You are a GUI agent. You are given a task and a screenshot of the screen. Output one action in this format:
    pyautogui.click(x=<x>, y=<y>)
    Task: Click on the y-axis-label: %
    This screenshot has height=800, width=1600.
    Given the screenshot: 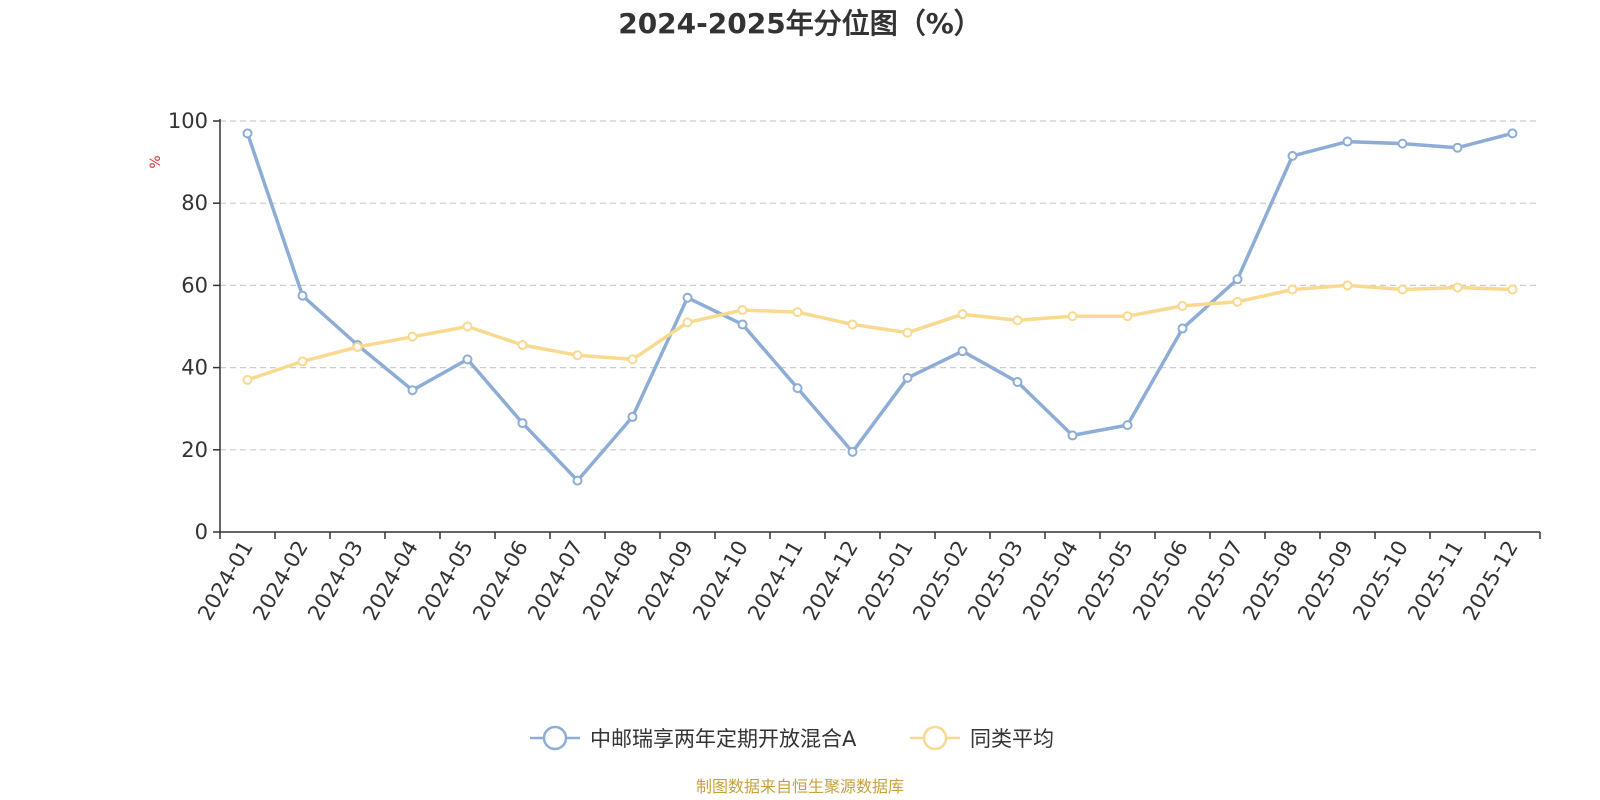 What is the action you would take?
    pyautogui.click(x=156, y=161)
    